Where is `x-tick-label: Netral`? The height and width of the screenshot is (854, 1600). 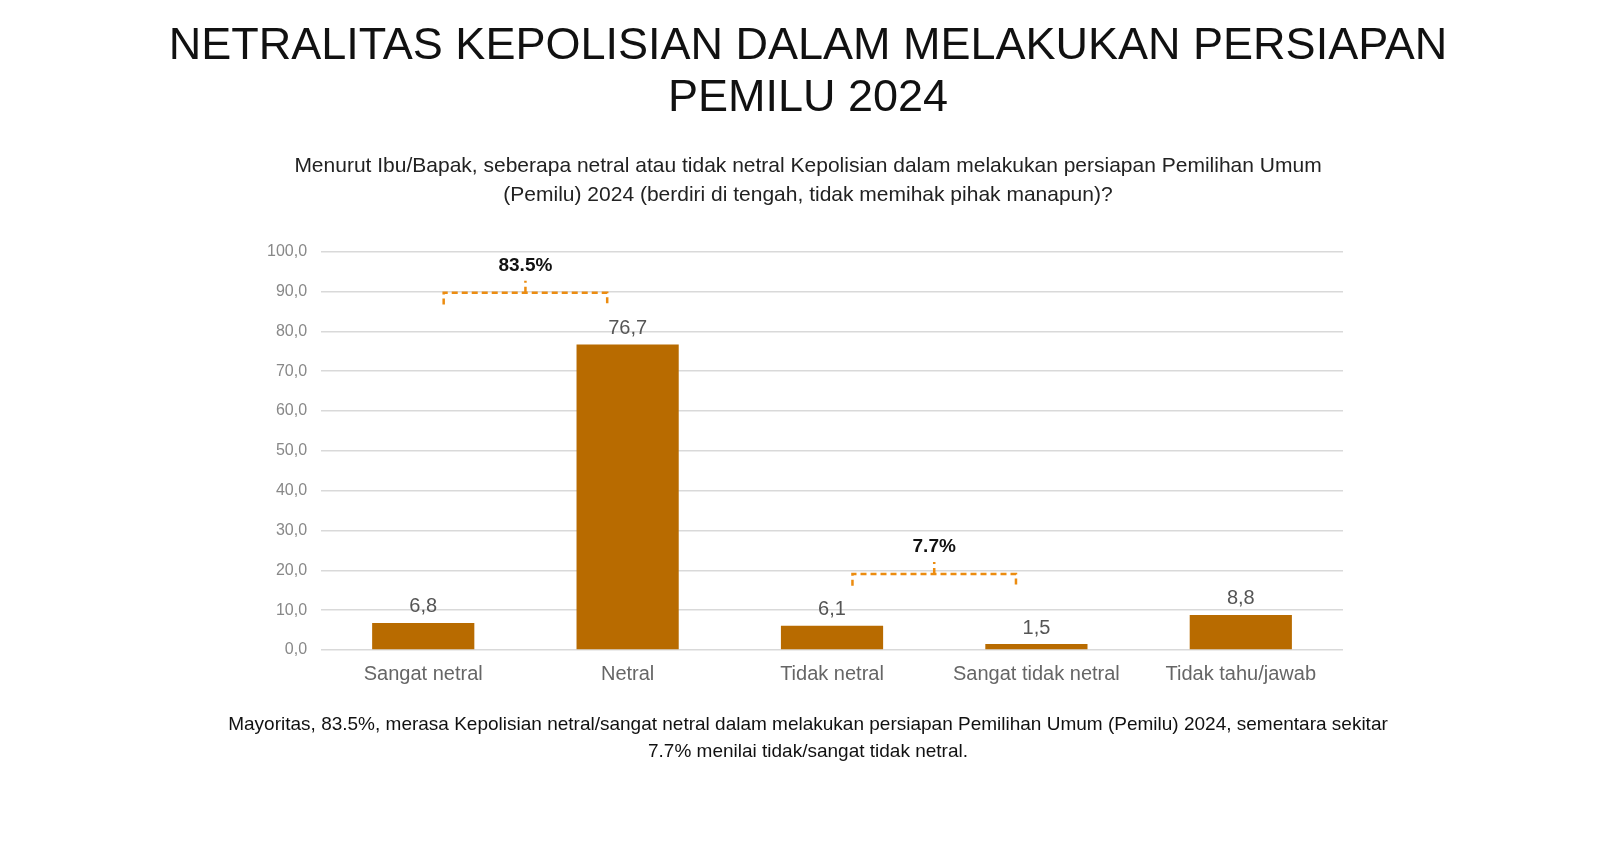
x-tick-label: Netral is located at coordinates (627, 672).